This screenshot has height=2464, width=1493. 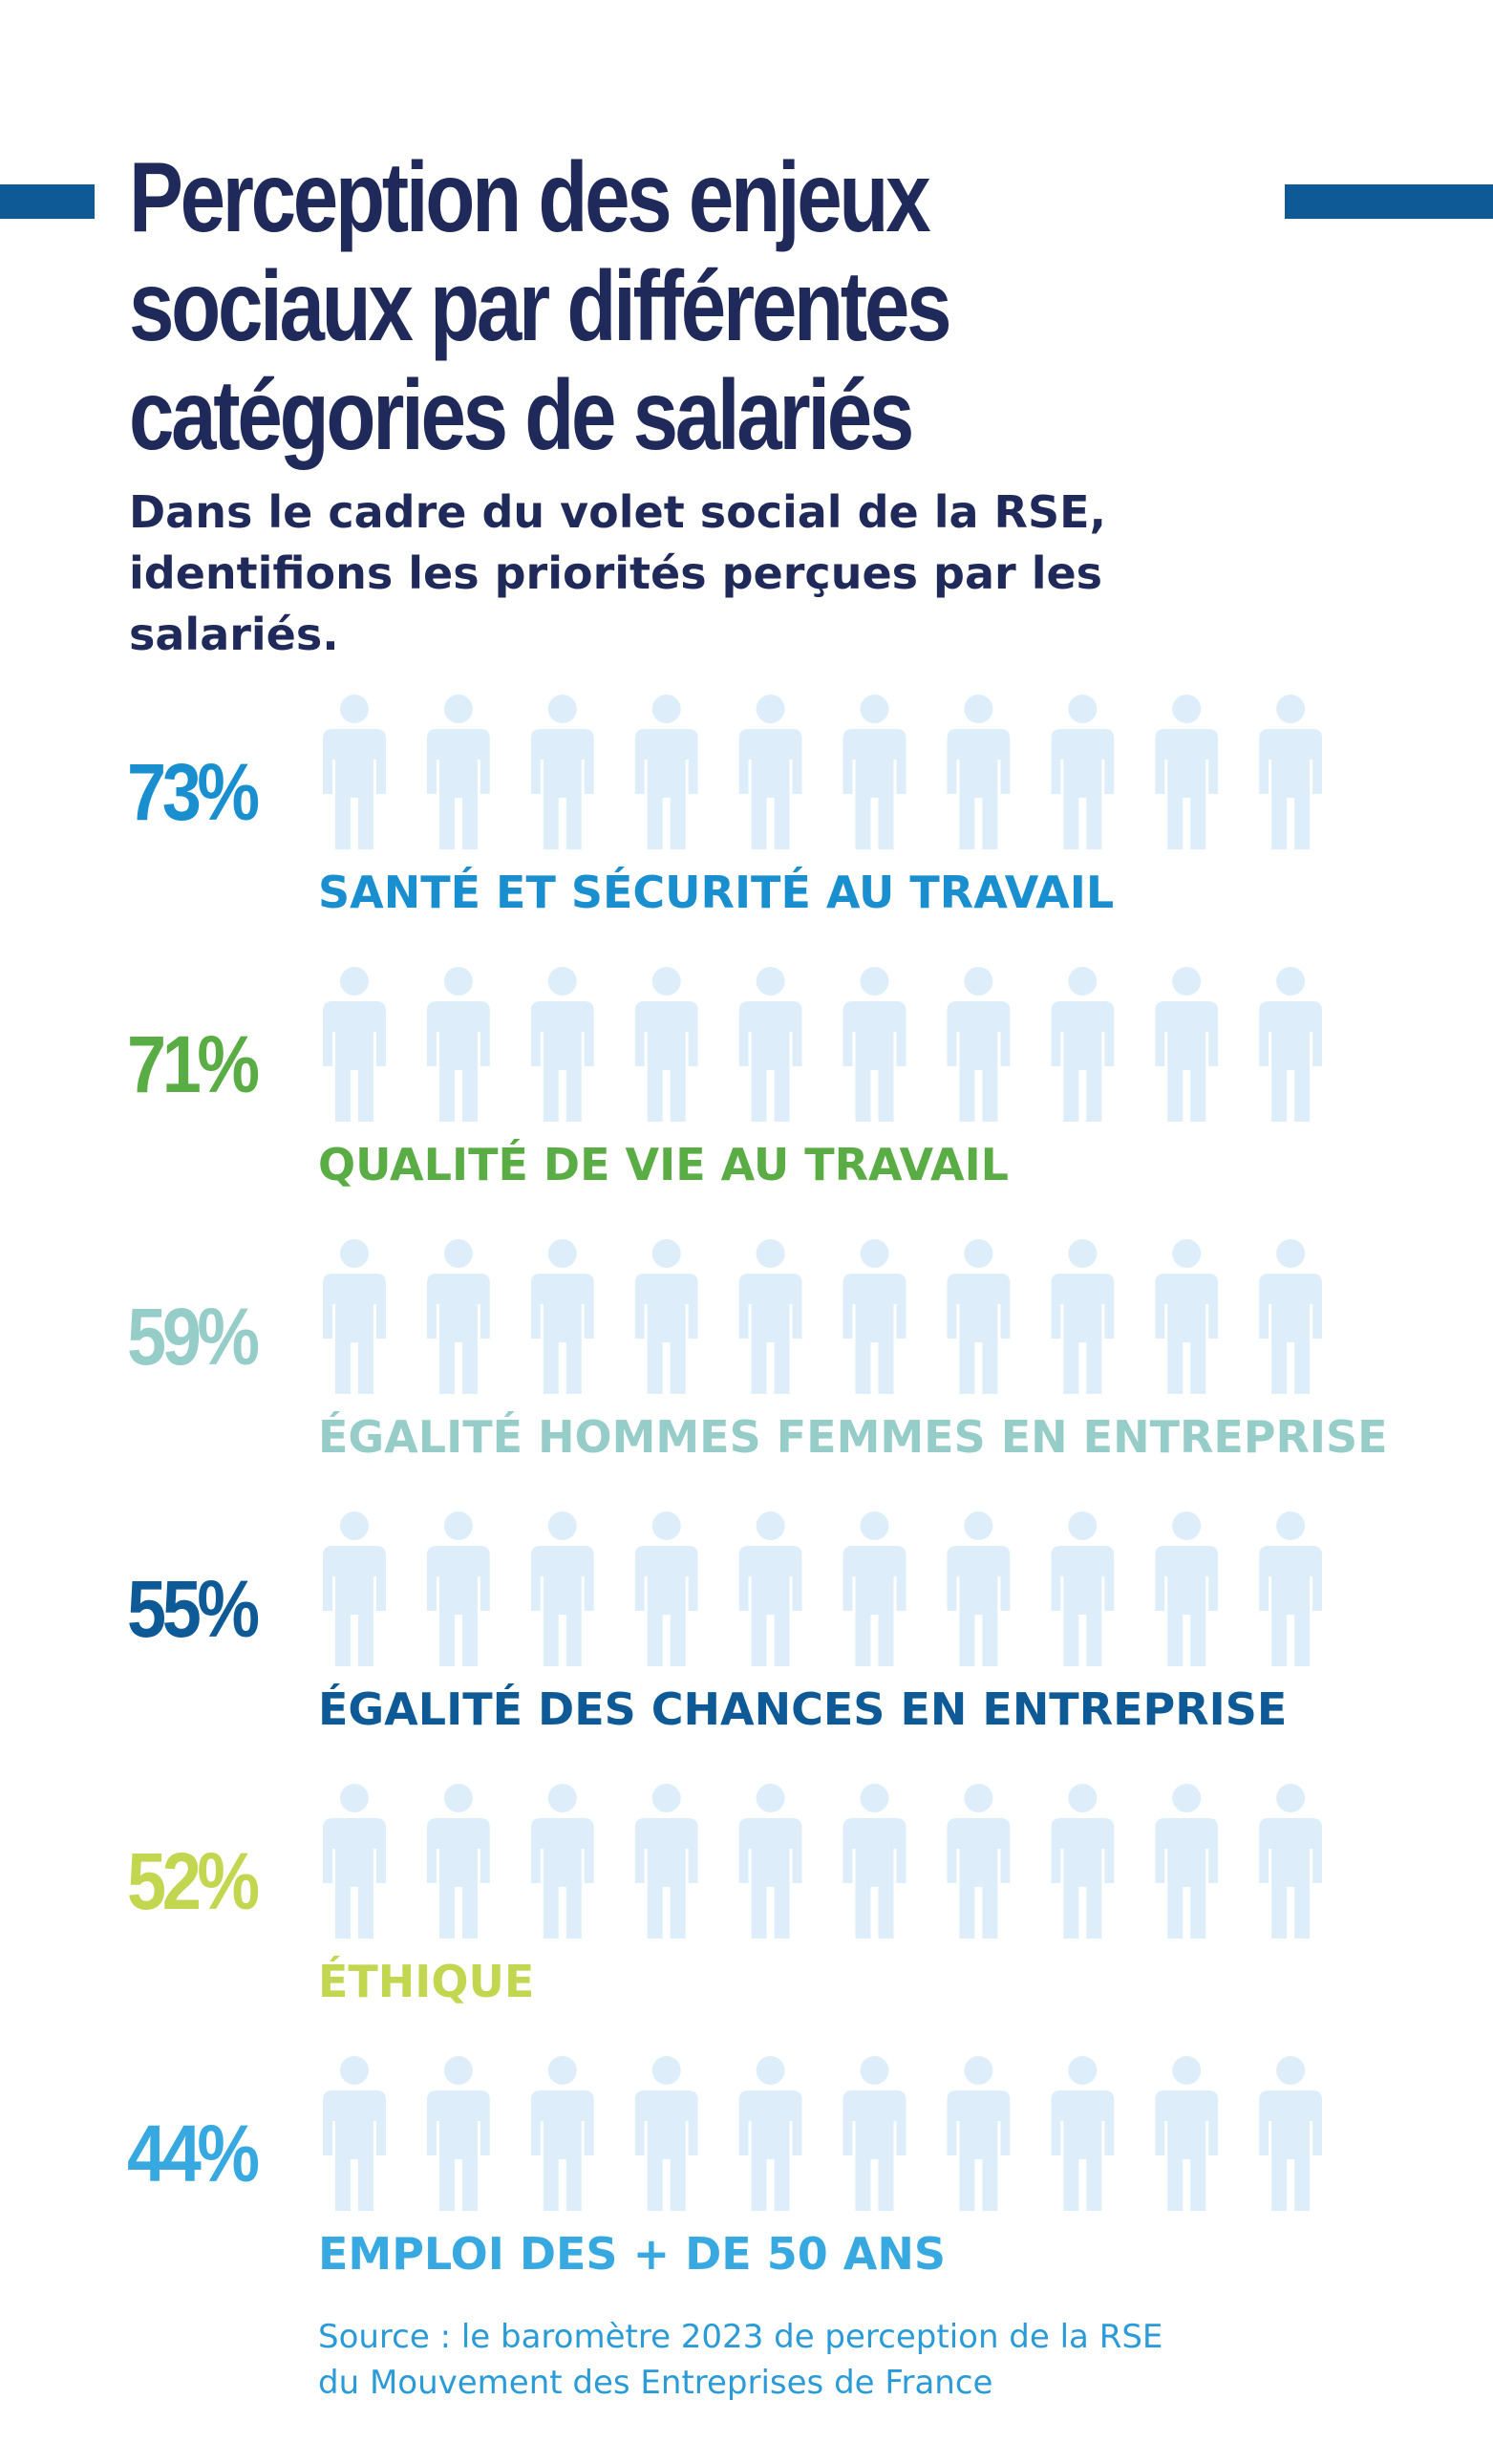 I want to click on category-label: SANTÉ ET SÉCURITÉ AU TRAVAIL, so click(x=716, y=892).